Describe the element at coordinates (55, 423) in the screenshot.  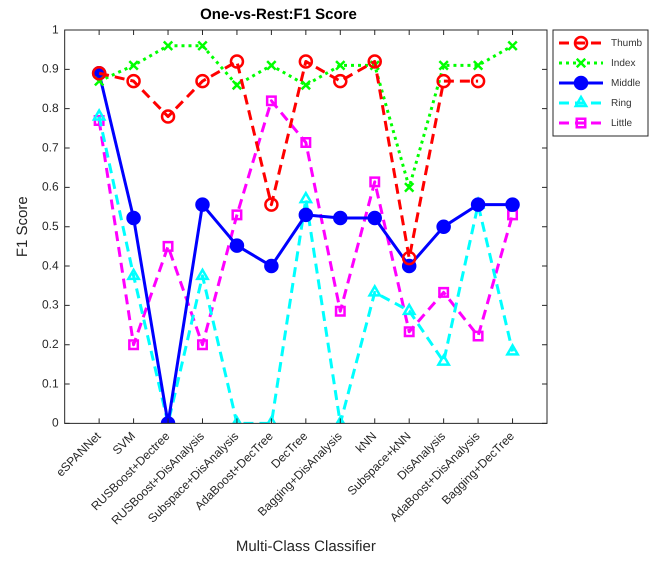
I see `y-tick-label: 0` at that location.